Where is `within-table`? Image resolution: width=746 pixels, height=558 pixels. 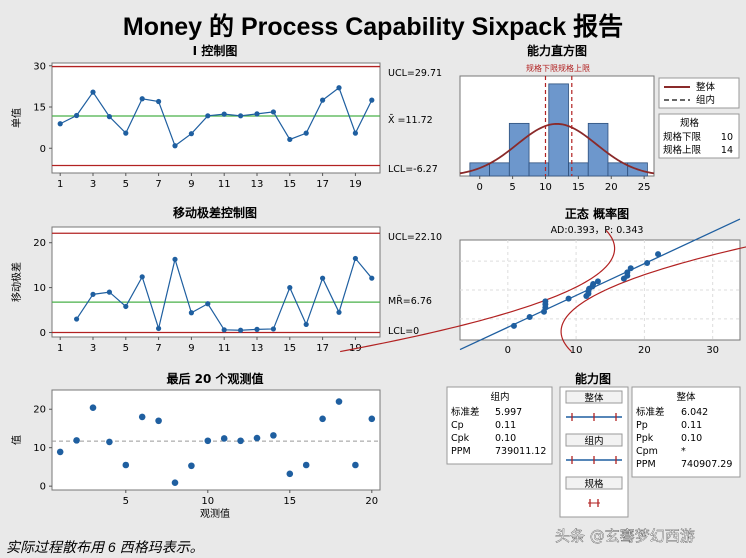 within-table is located at coordinates (499, 425).